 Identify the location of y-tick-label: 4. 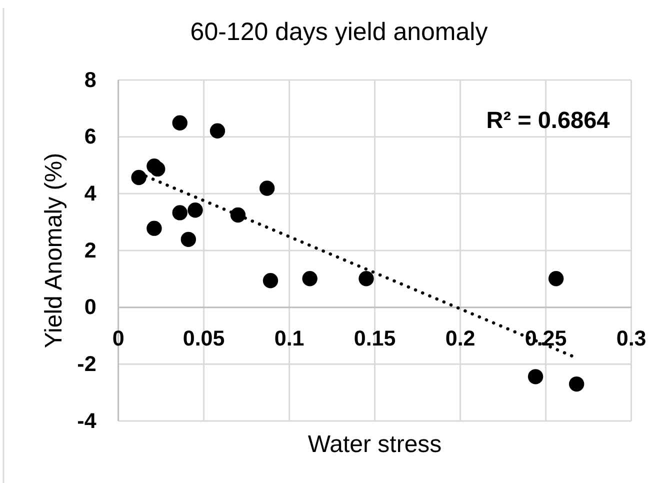
(90, 194).